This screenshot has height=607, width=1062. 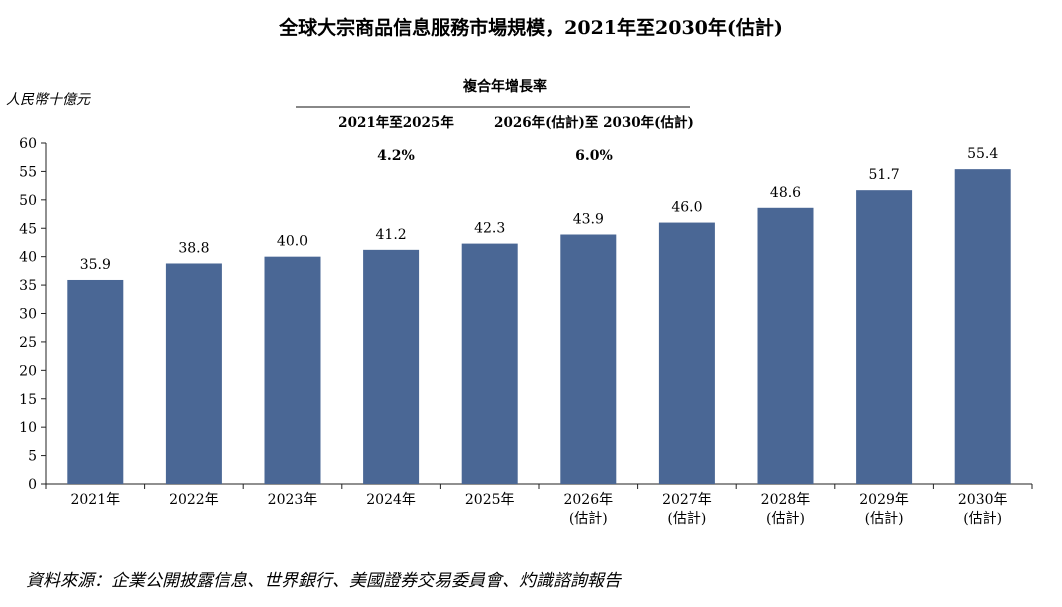 What do you see at coordinates (28, 229) in the screenshot?
I see `y-tick-label: 45` at bounding box center [28, 229].